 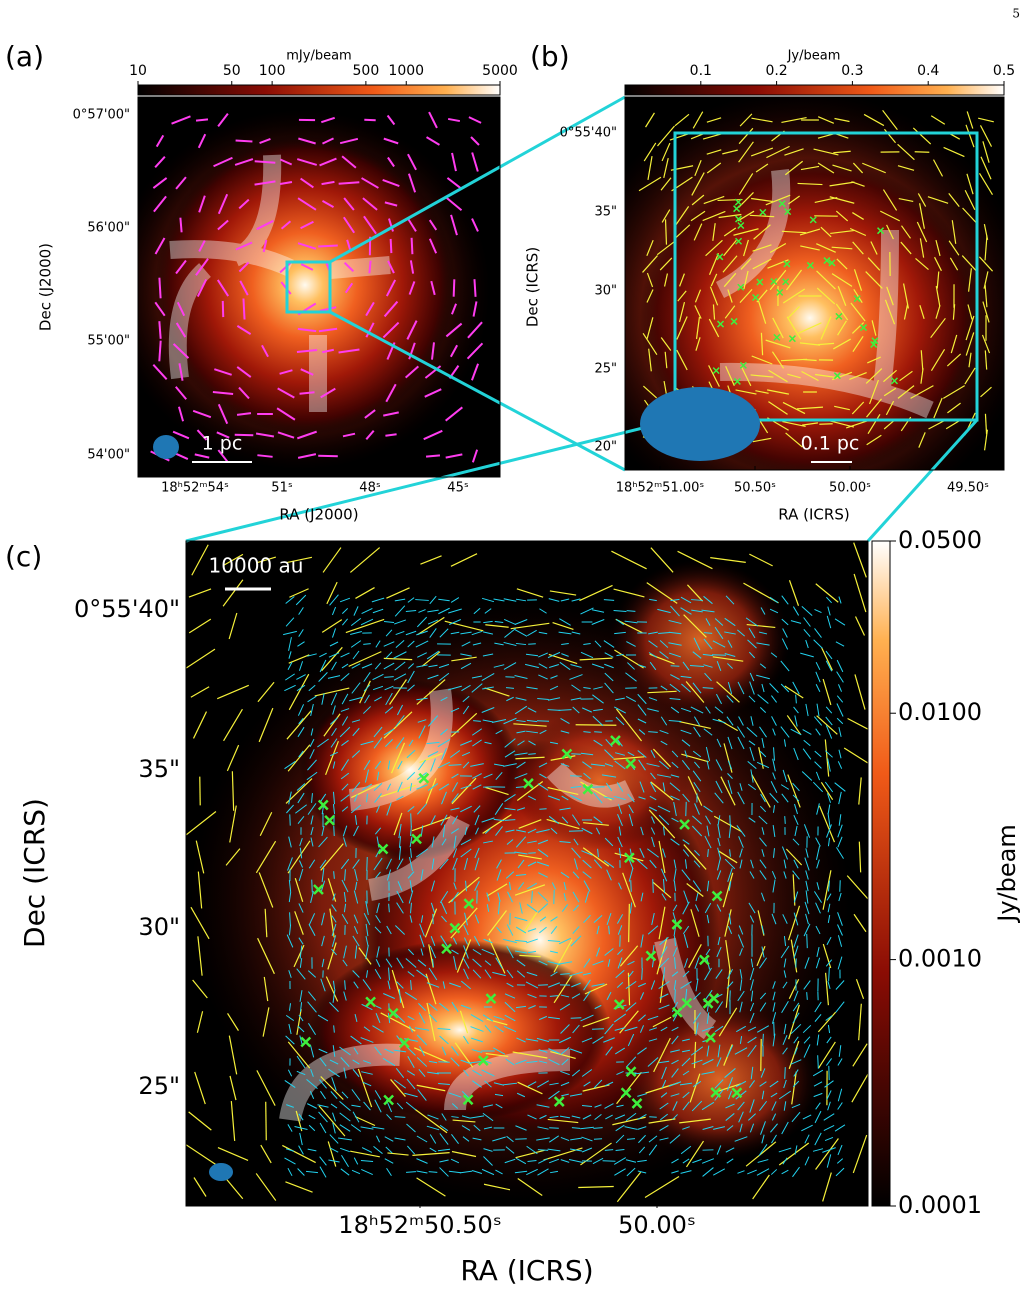 What do you see at coordinates (256, 566) in the screenshot?
I see `scale-bar-label: 10000 au` at bounding box center [256, 566].